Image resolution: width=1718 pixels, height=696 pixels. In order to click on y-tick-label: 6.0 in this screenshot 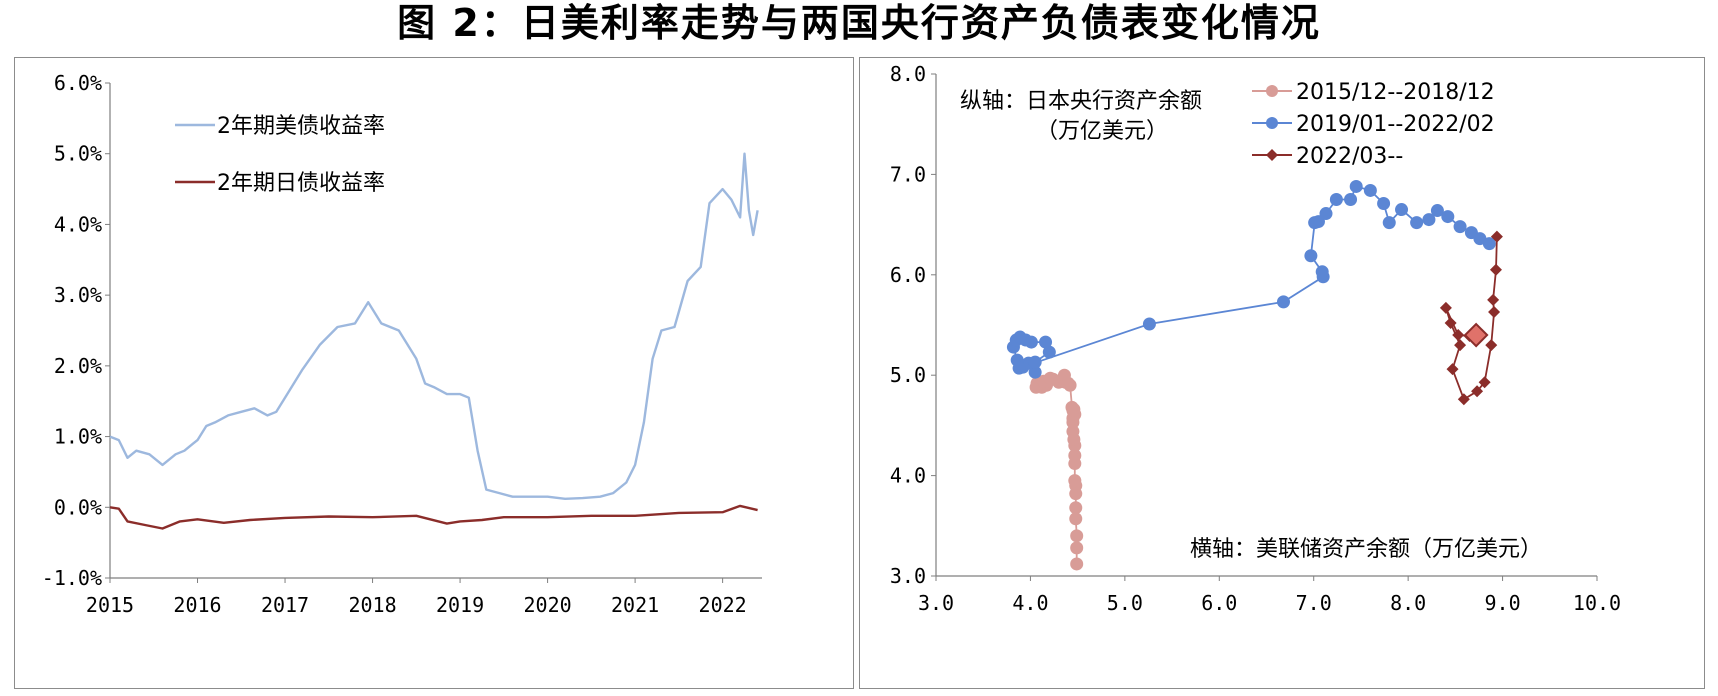, I will do `click(908, 275)`.